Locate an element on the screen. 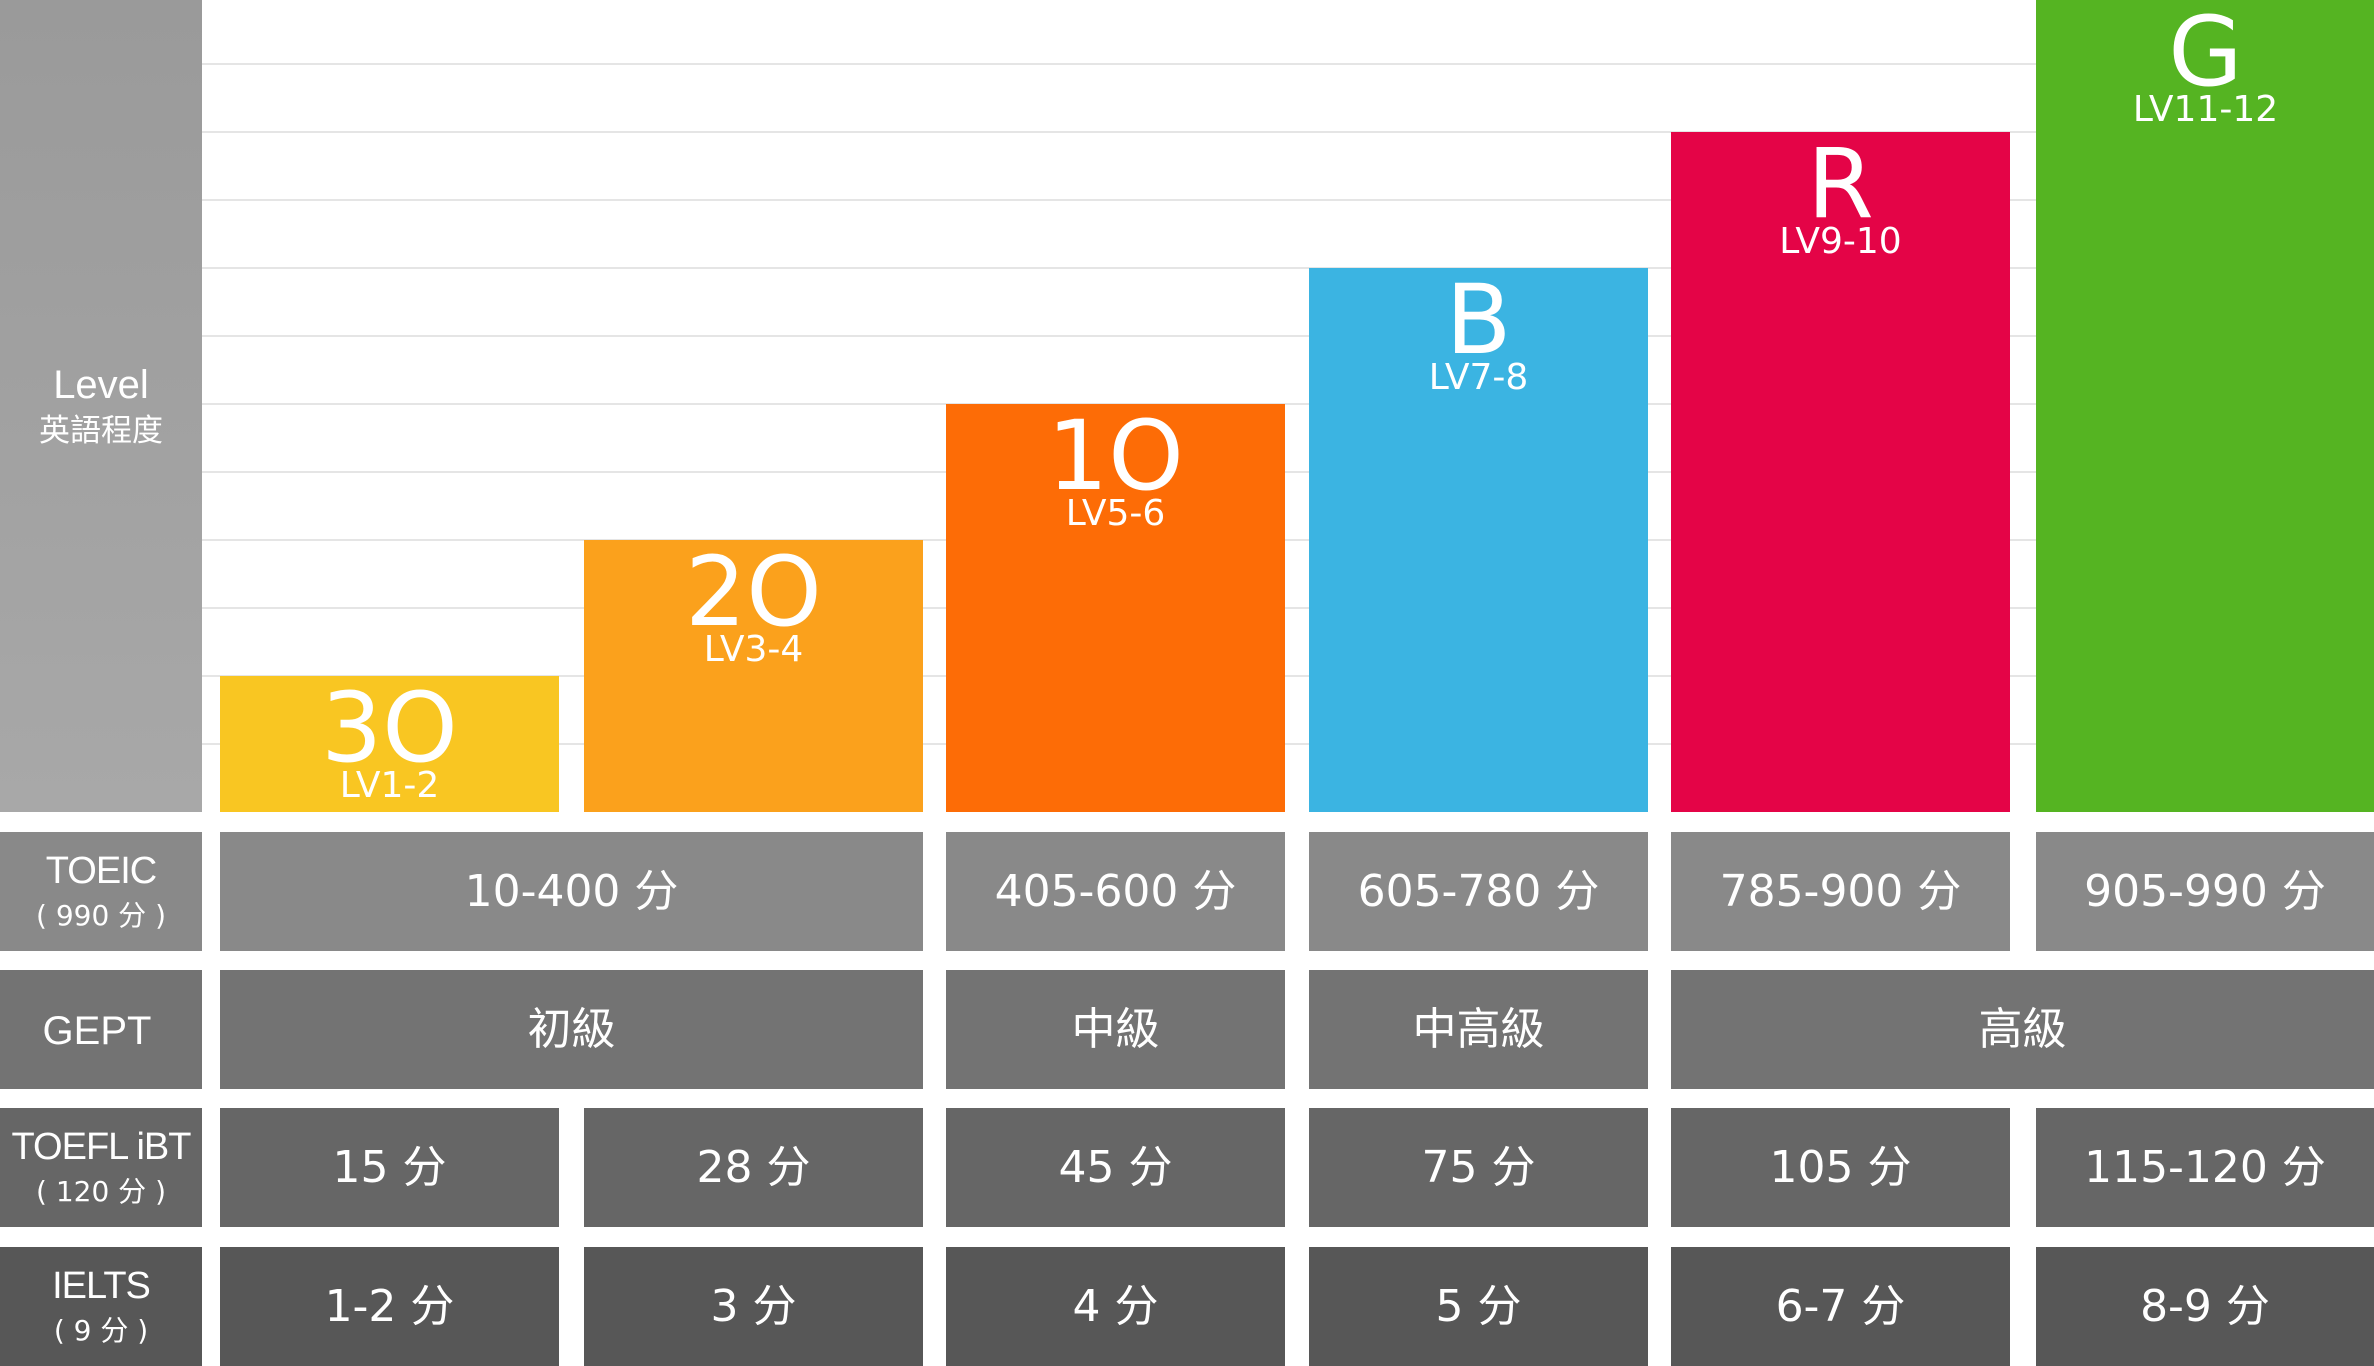 The height and width of the screenshot is (1366, 2374). table-cell-text: 115-120 分 is located at coordinates (2205, 1167).